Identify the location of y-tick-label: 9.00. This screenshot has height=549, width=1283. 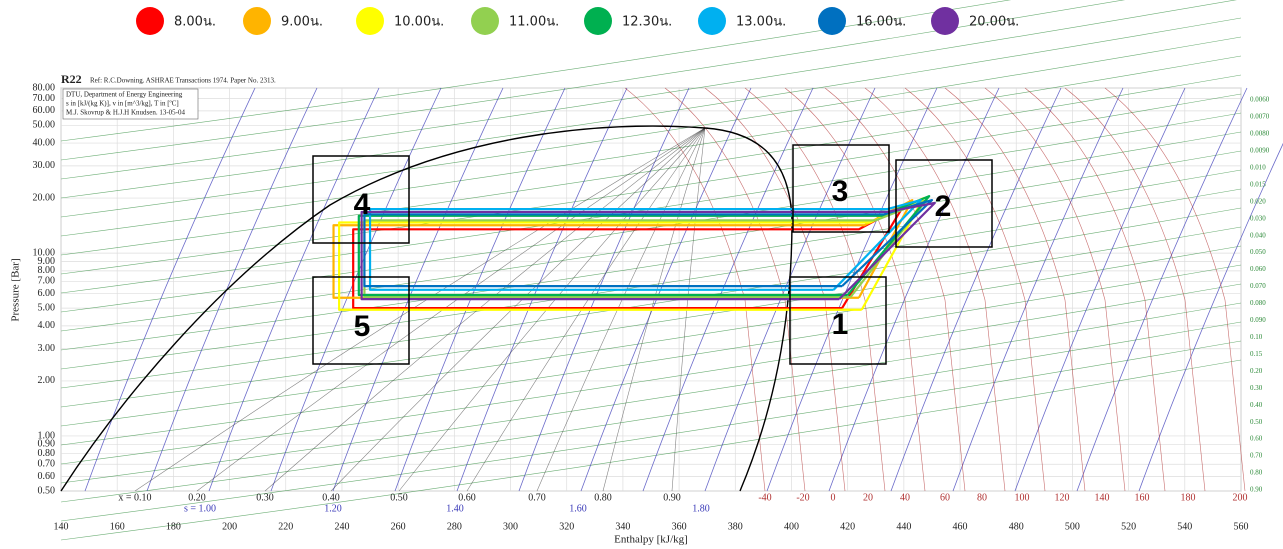
(47, 261).